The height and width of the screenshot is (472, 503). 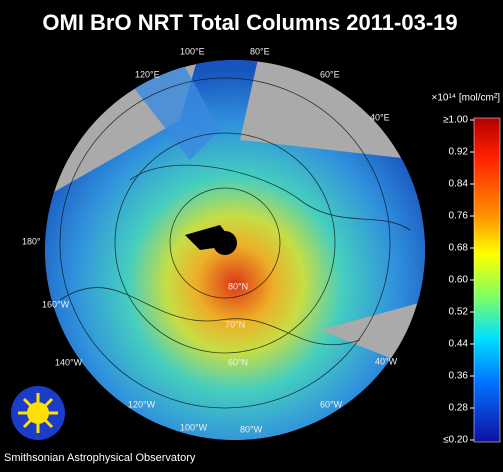 I want to click on footer: Smithsonian Astrophysical Observatory, so click(x=100, y=458).